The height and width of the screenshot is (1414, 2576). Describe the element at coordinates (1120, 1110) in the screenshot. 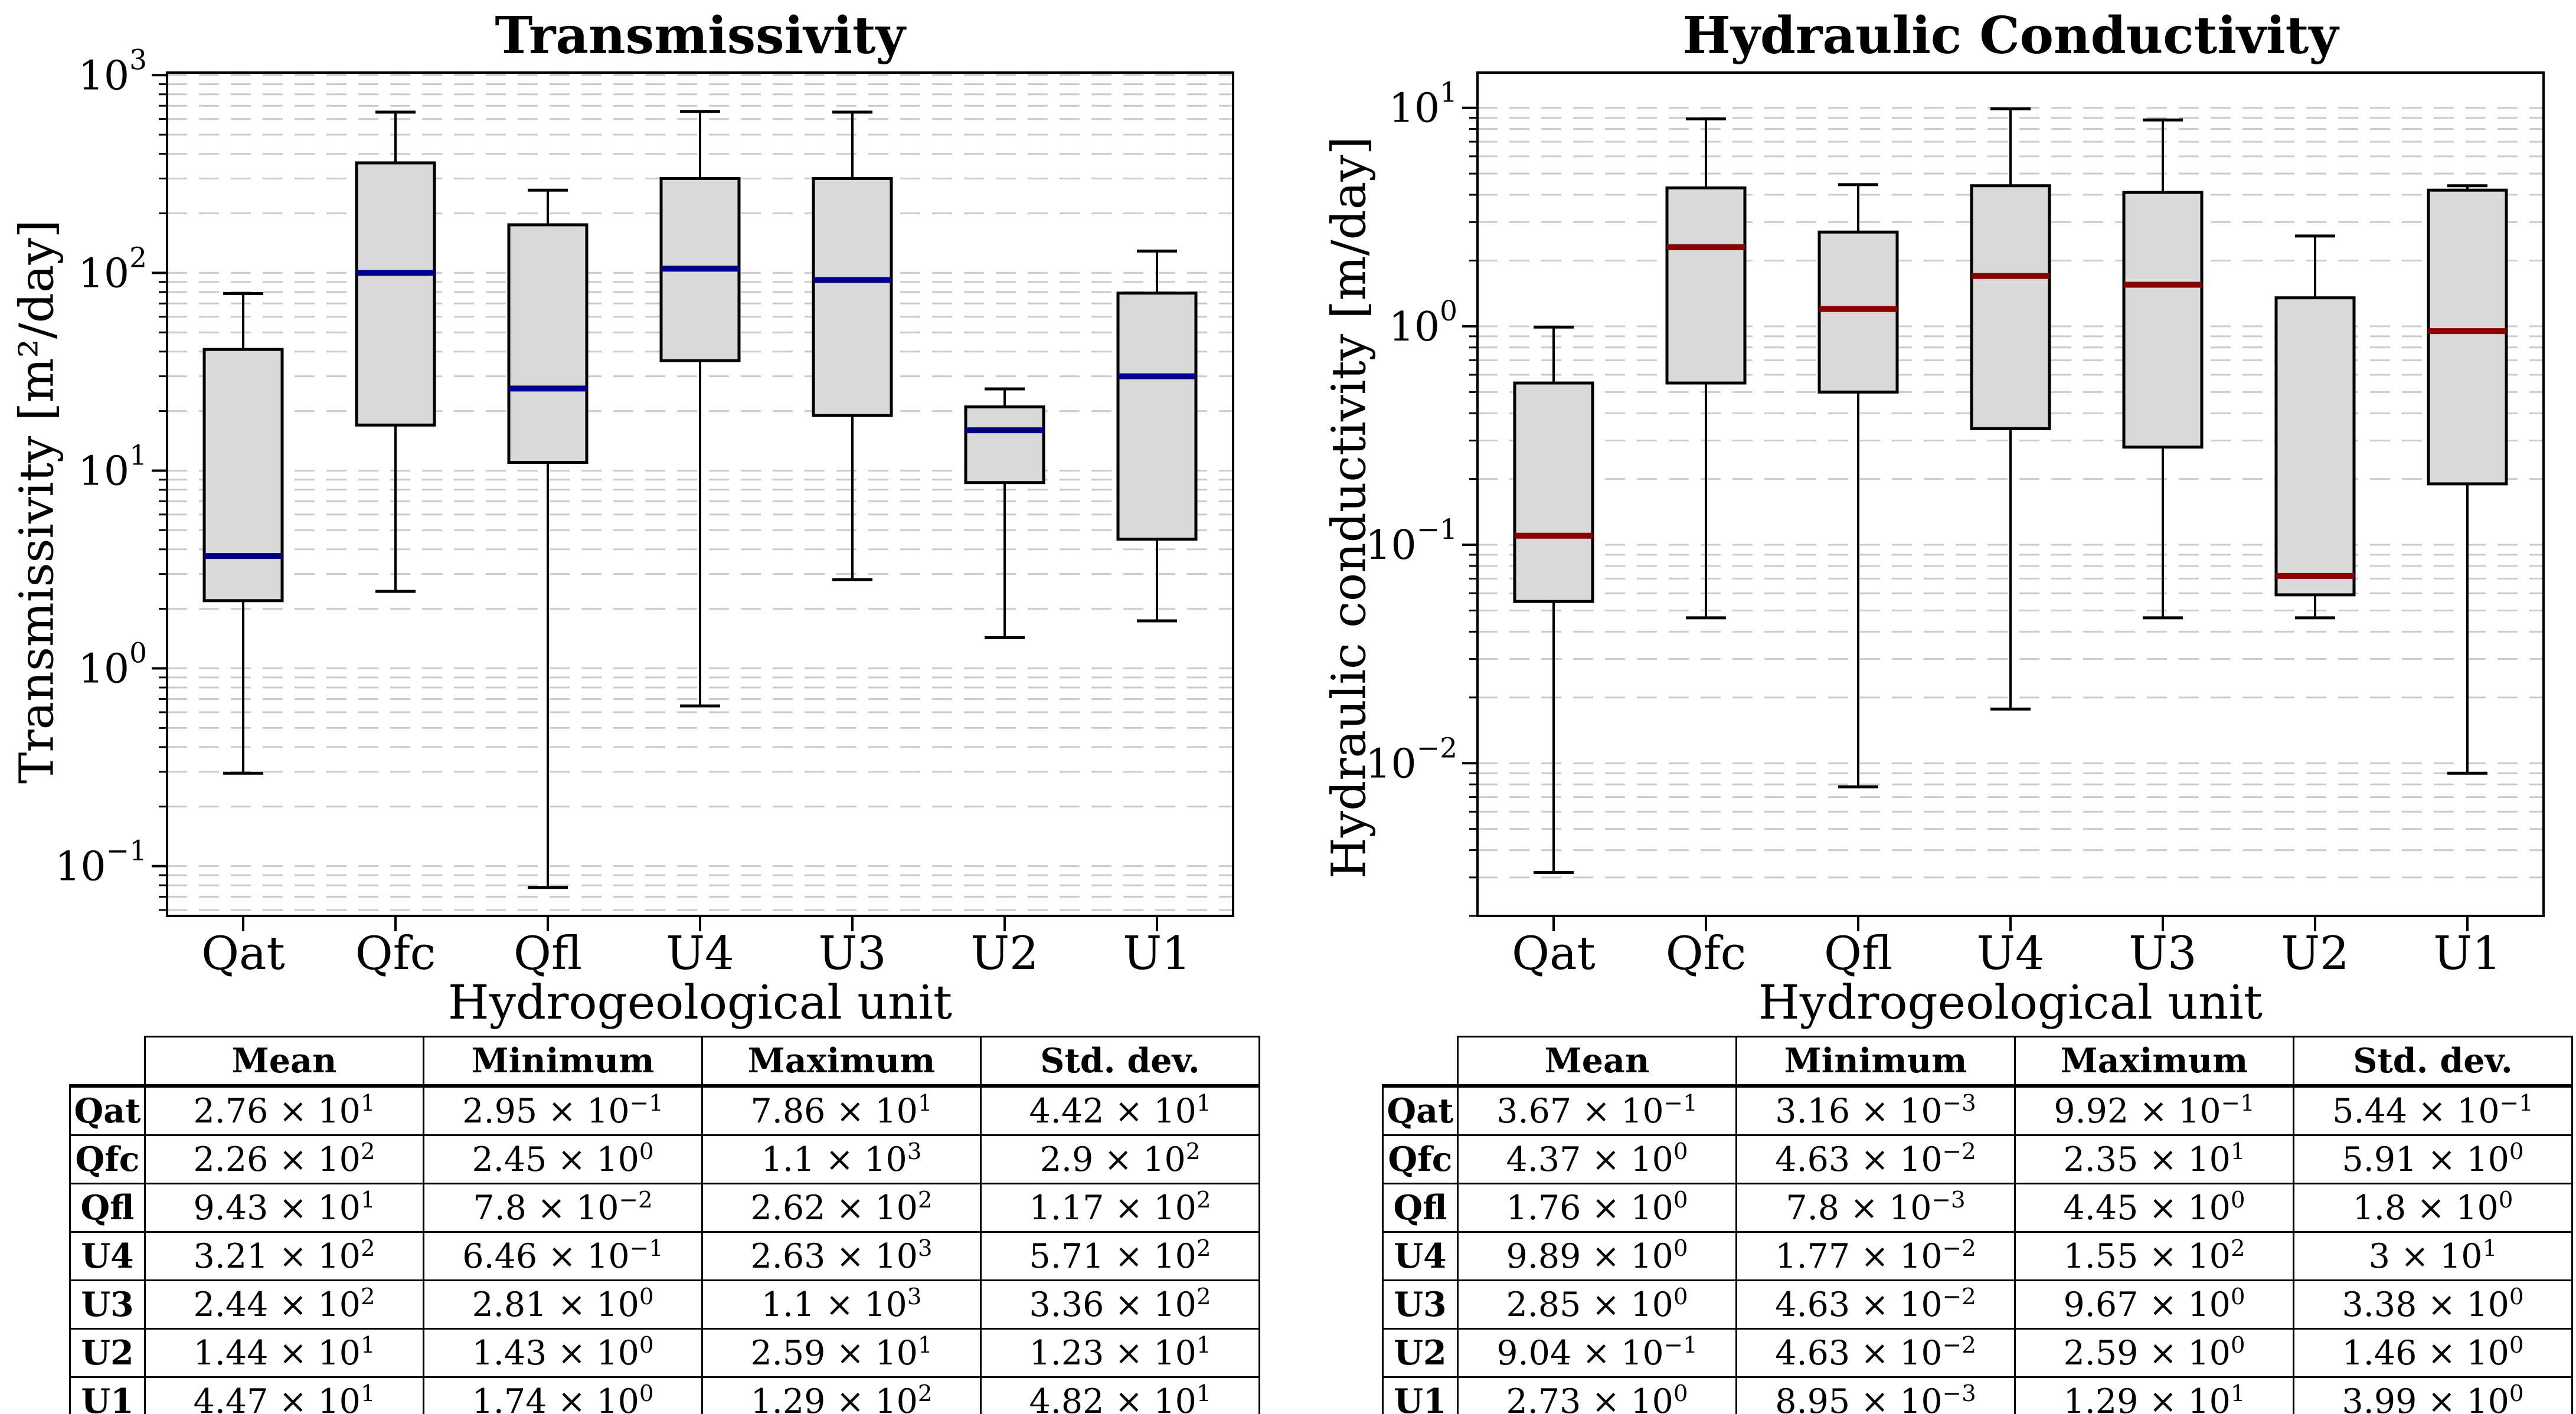

I see `value-cell: 4.42 × 101` at that location.